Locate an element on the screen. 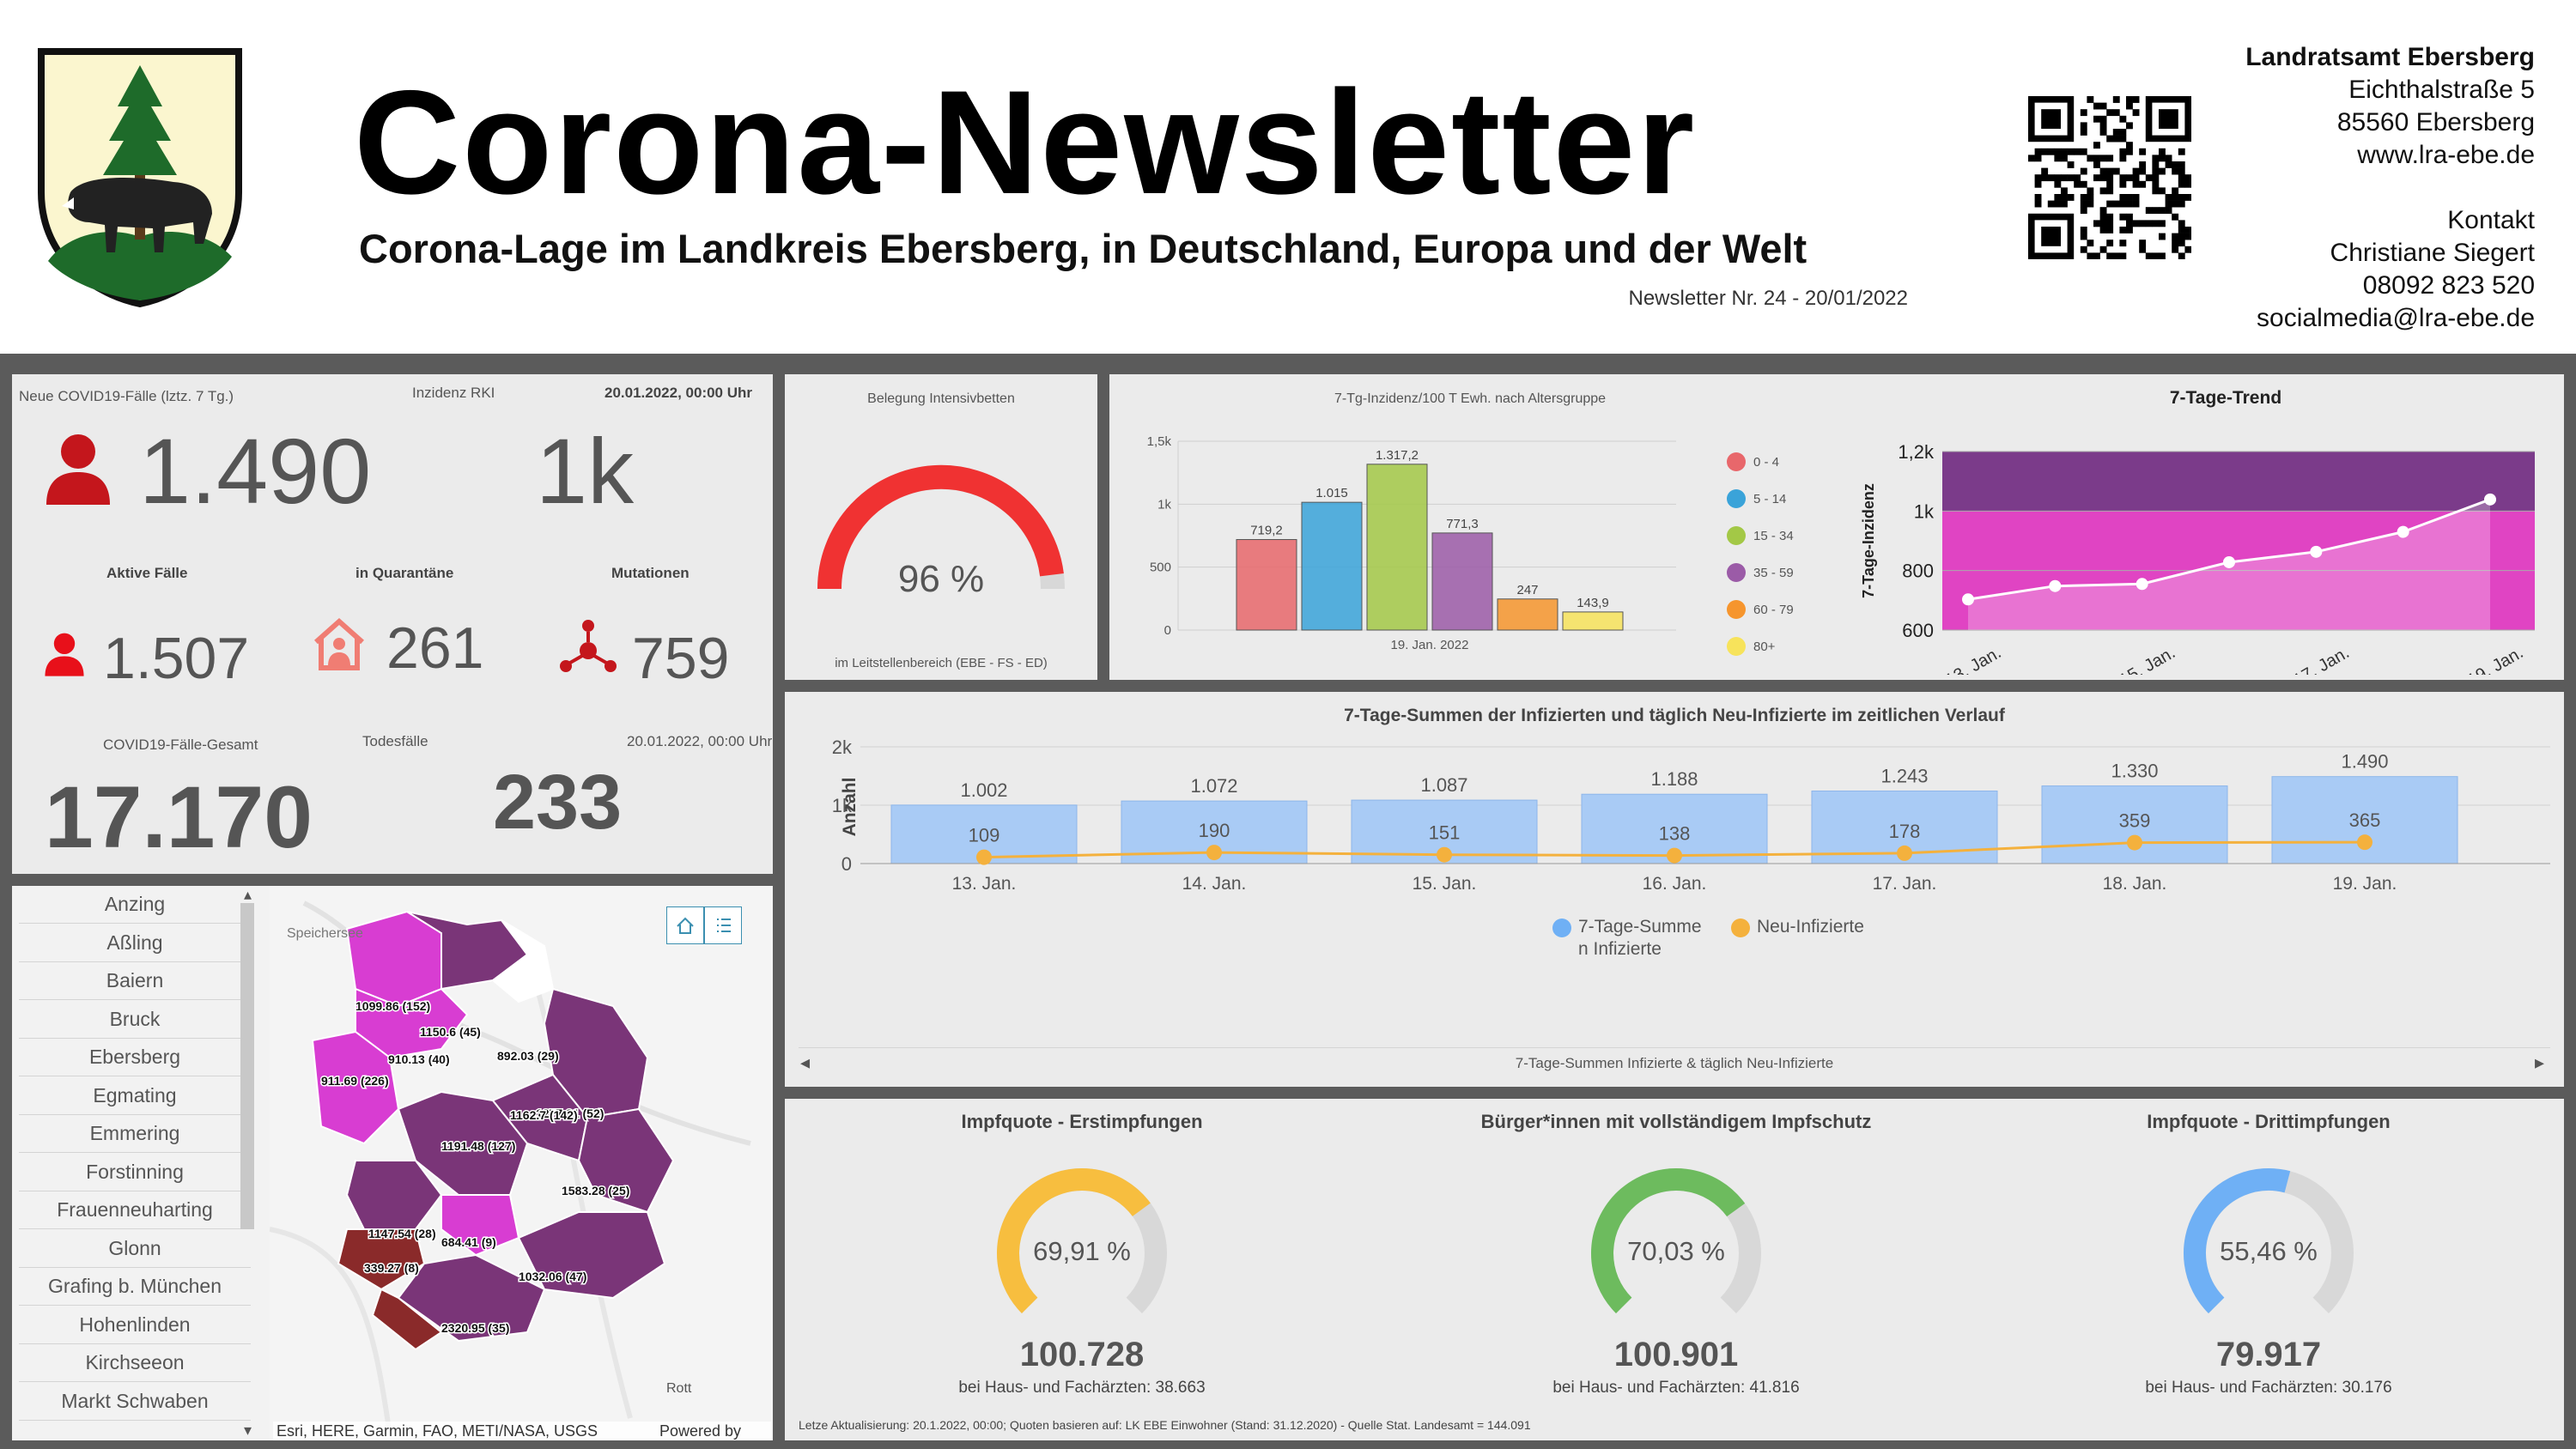 The width and height of the screenshot is (2576, 1449). municipality-item: Anzing is located at coordinates (135, 905).